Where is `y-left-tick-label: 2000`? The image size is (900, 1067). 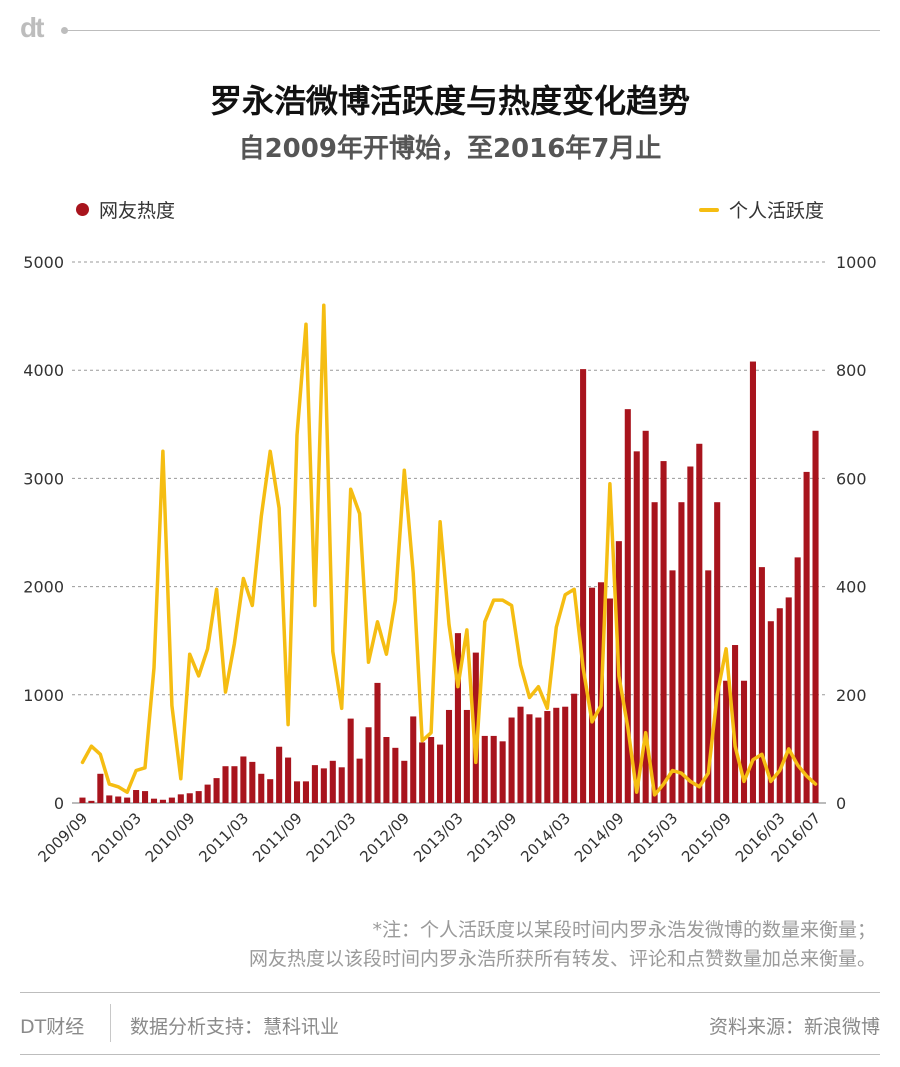 y-left-tick-label: 2000 is located at coordinates (43, 587).